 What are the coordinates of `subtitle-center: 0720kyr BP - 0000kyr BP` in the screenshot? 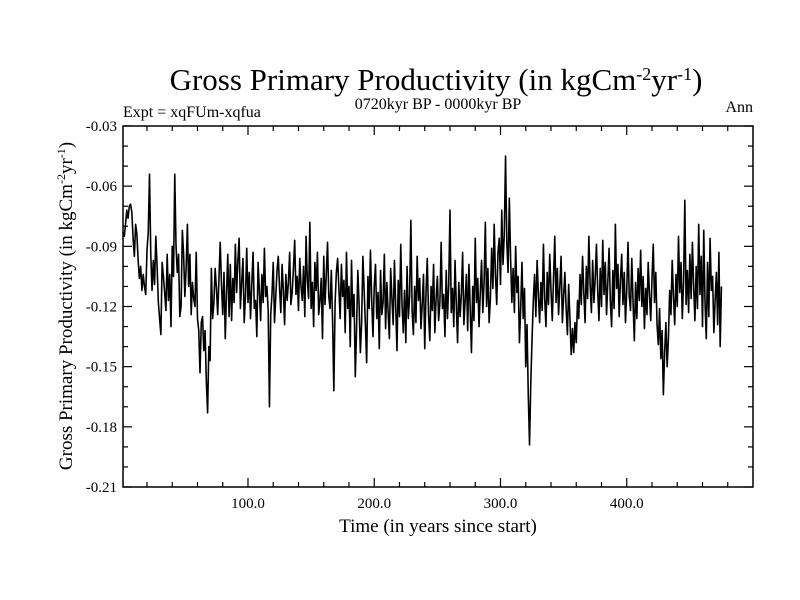 It's located at (438, 104).